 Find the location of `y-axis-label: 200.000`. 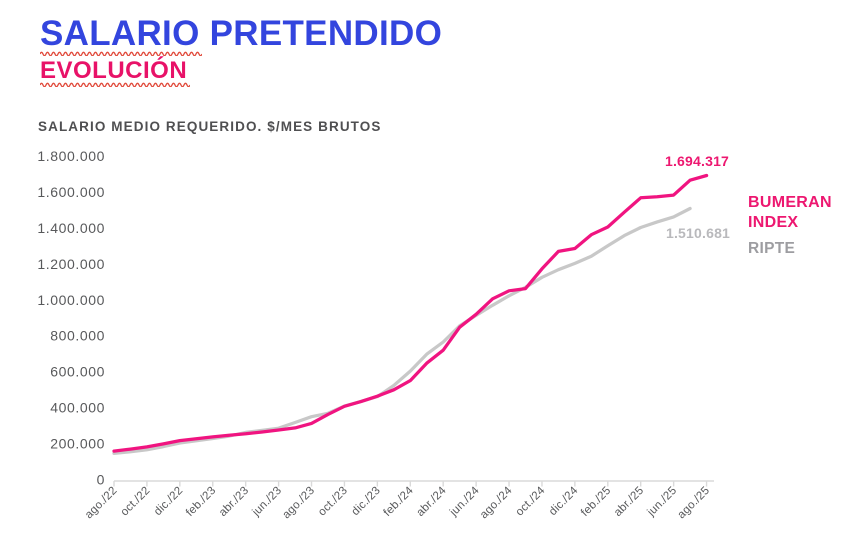

y-axis-label: 200.000 is located at coordinates (77, 444).